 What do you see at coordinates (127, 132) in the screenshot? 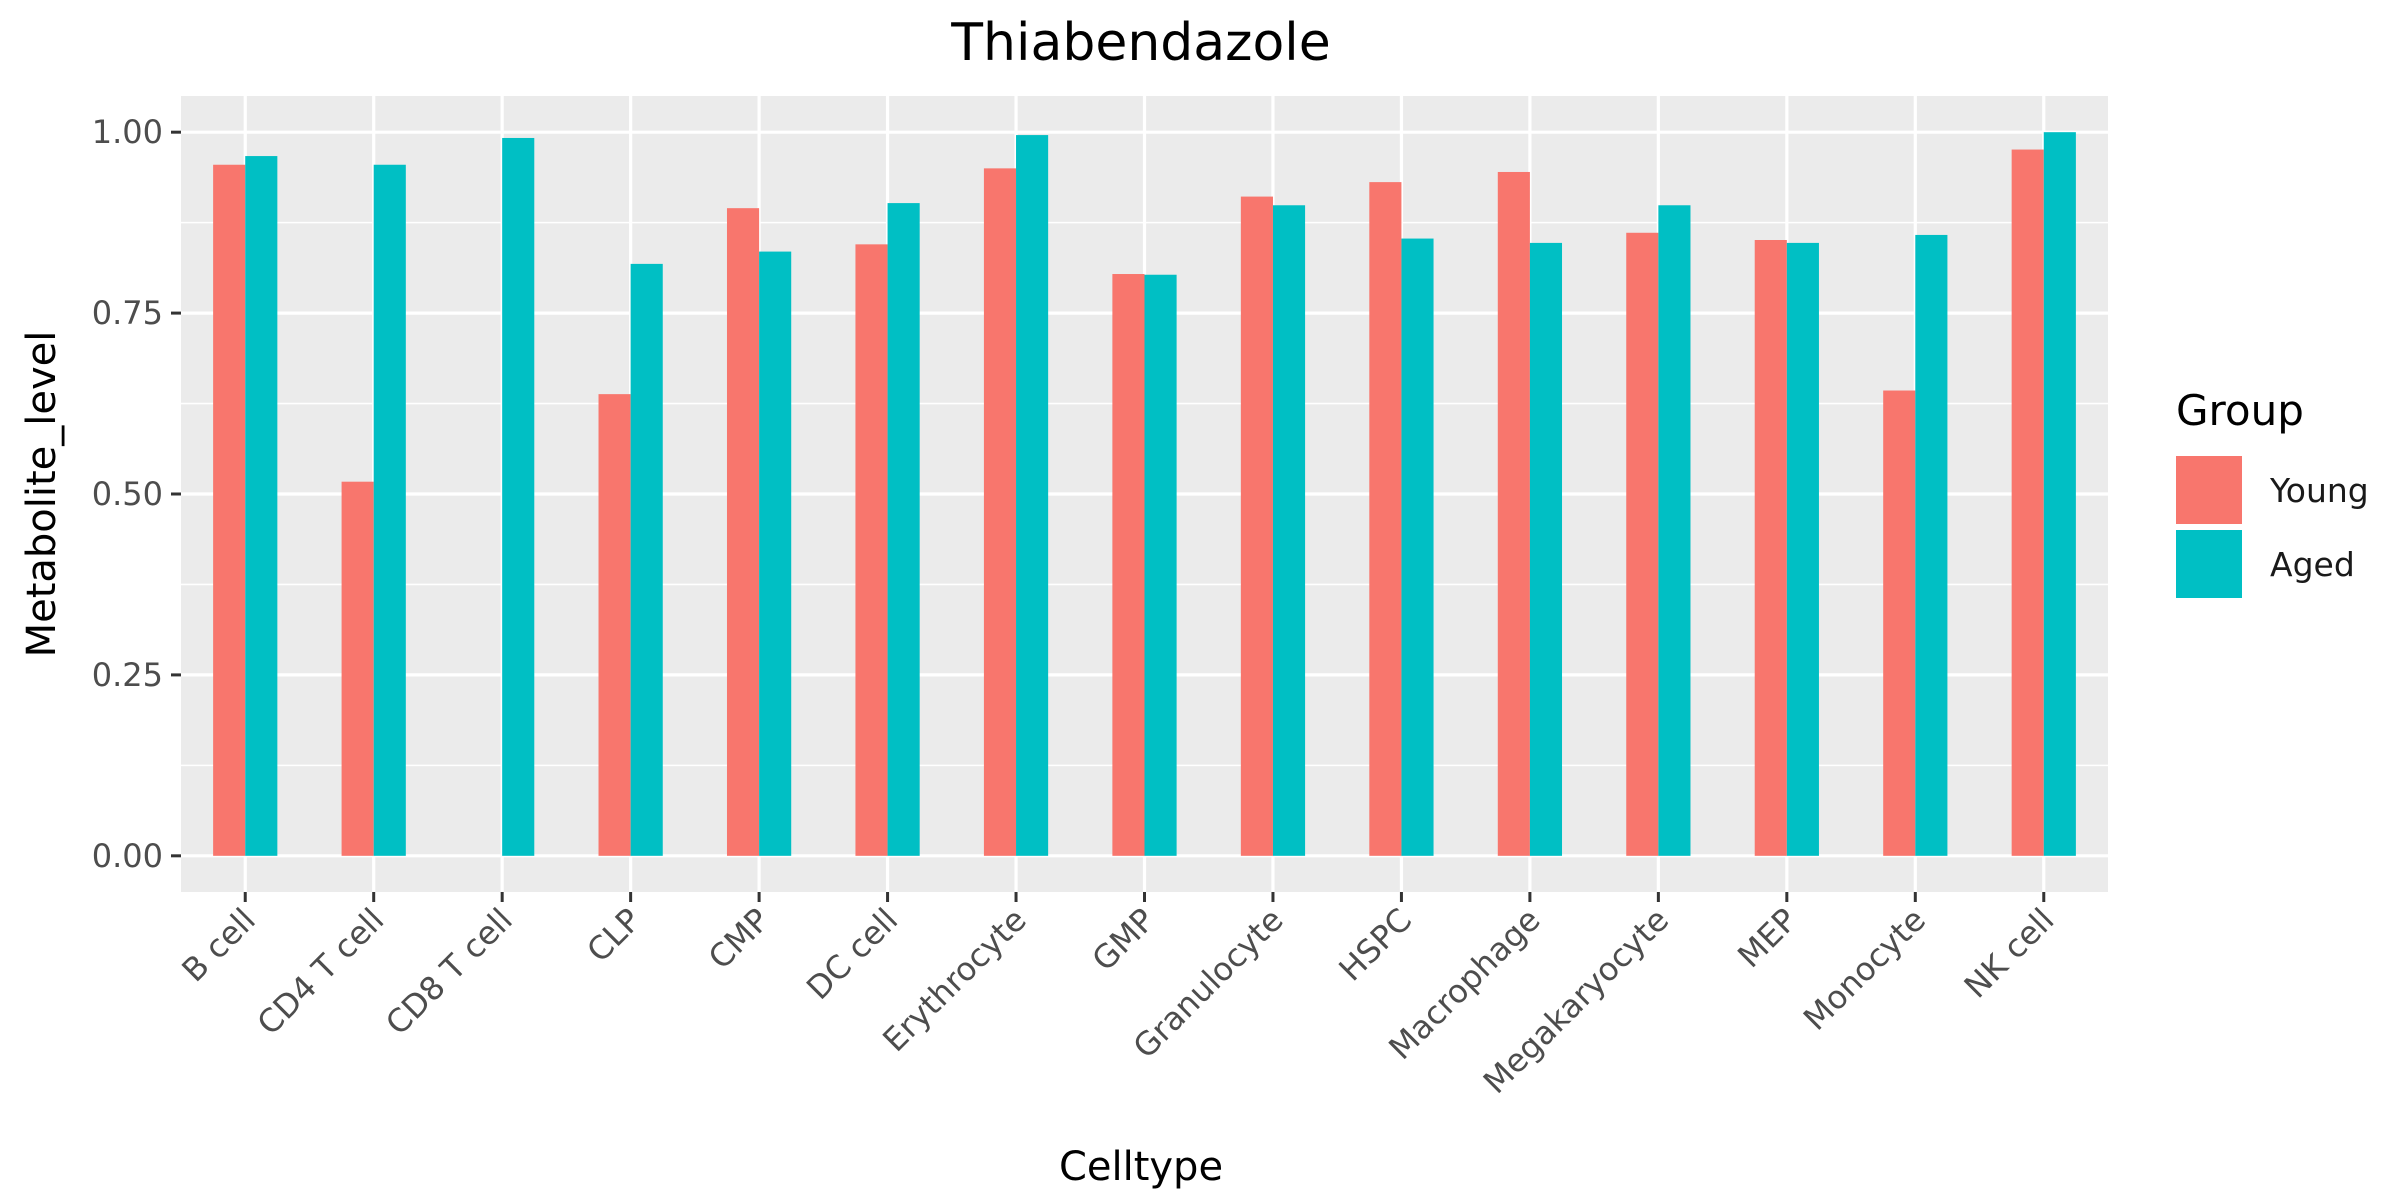
I see `y-tick-label: 1.00` at bounding box center [127, 132].